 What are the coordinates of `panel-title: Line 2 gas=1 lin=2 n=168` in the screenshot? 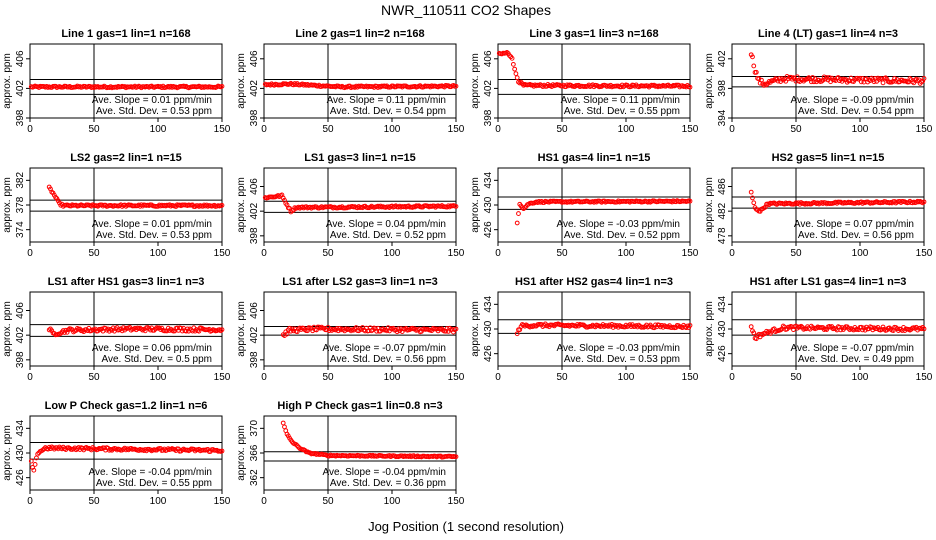 It's located at (359, 34).